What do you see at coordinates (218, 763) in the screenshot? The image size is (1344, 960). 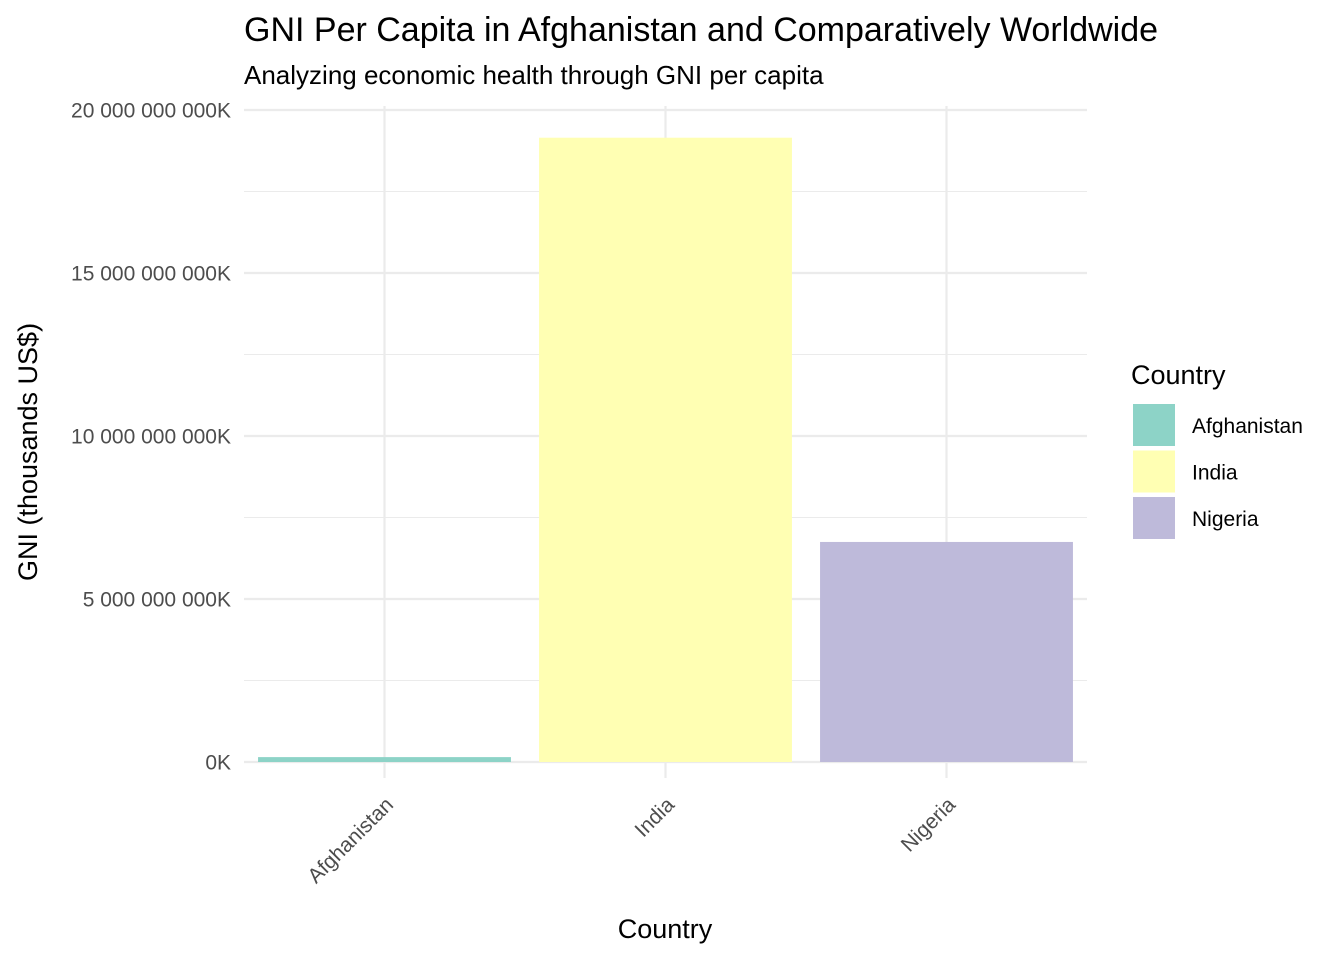 I see `y-tick-label: 0K` at bounding box center [218, 763].